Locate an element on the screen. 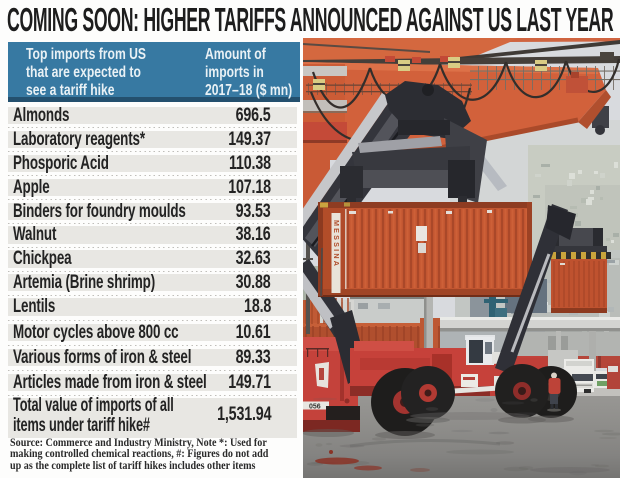 The image size is (620, 478). svg-text: 056 is located at coordinates (315, 407).